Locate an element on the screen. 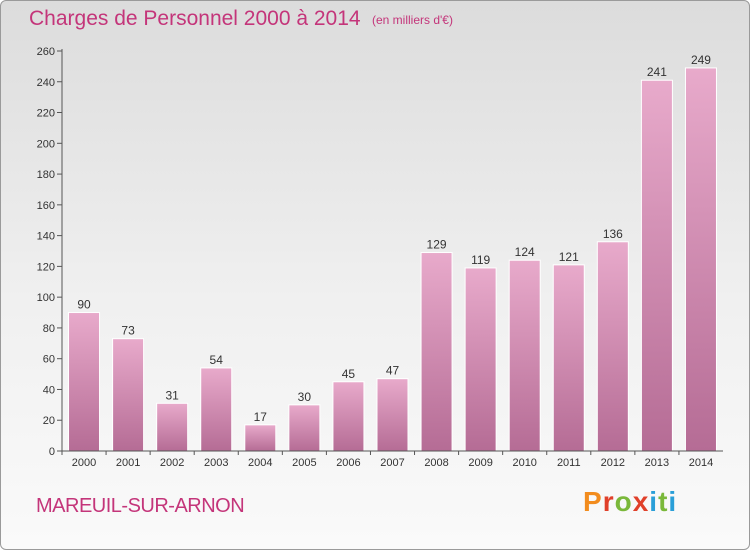  bar-2006 is located at coordinates (348, 416).